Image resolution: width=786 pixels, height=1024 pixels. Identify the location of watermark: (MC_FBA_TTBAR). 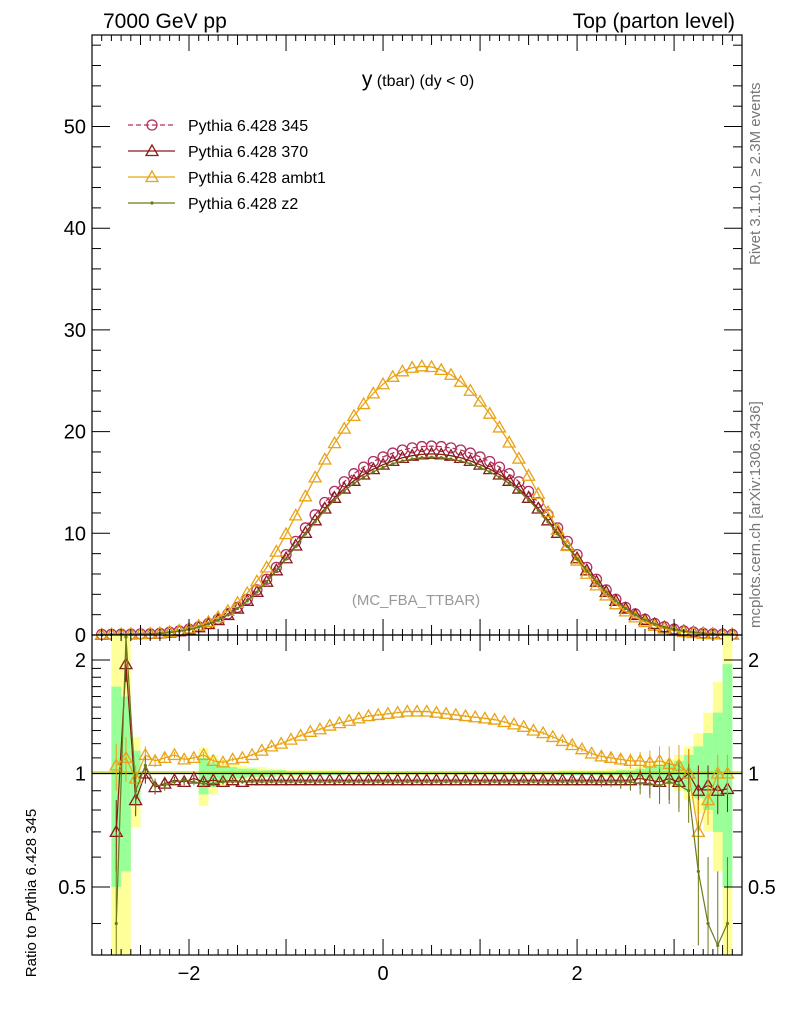
(416, 600).